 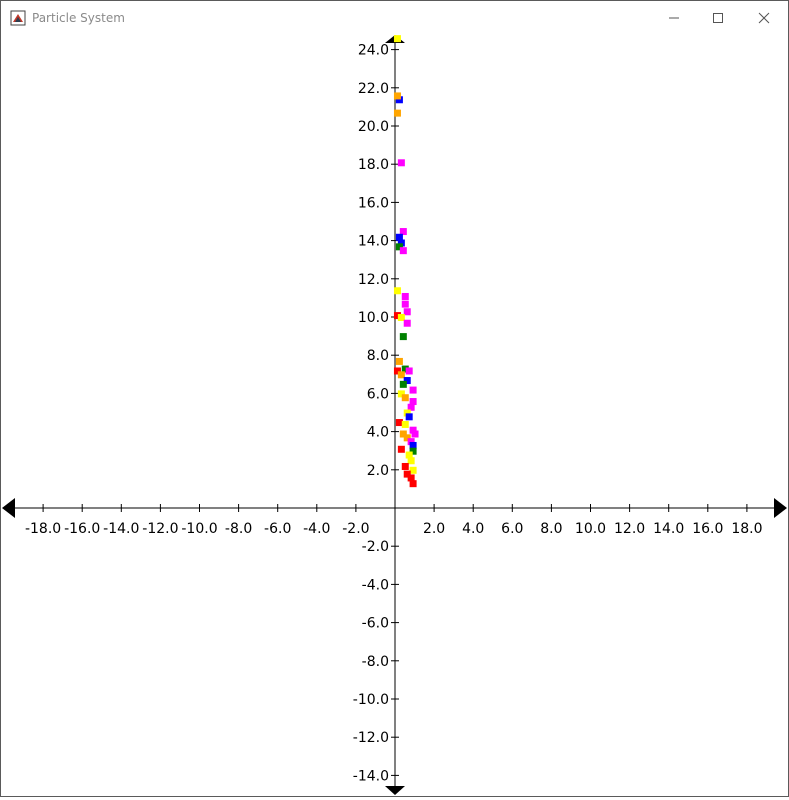 I want to click on x-tick-label: -6.0, so click(x=277, y=529).